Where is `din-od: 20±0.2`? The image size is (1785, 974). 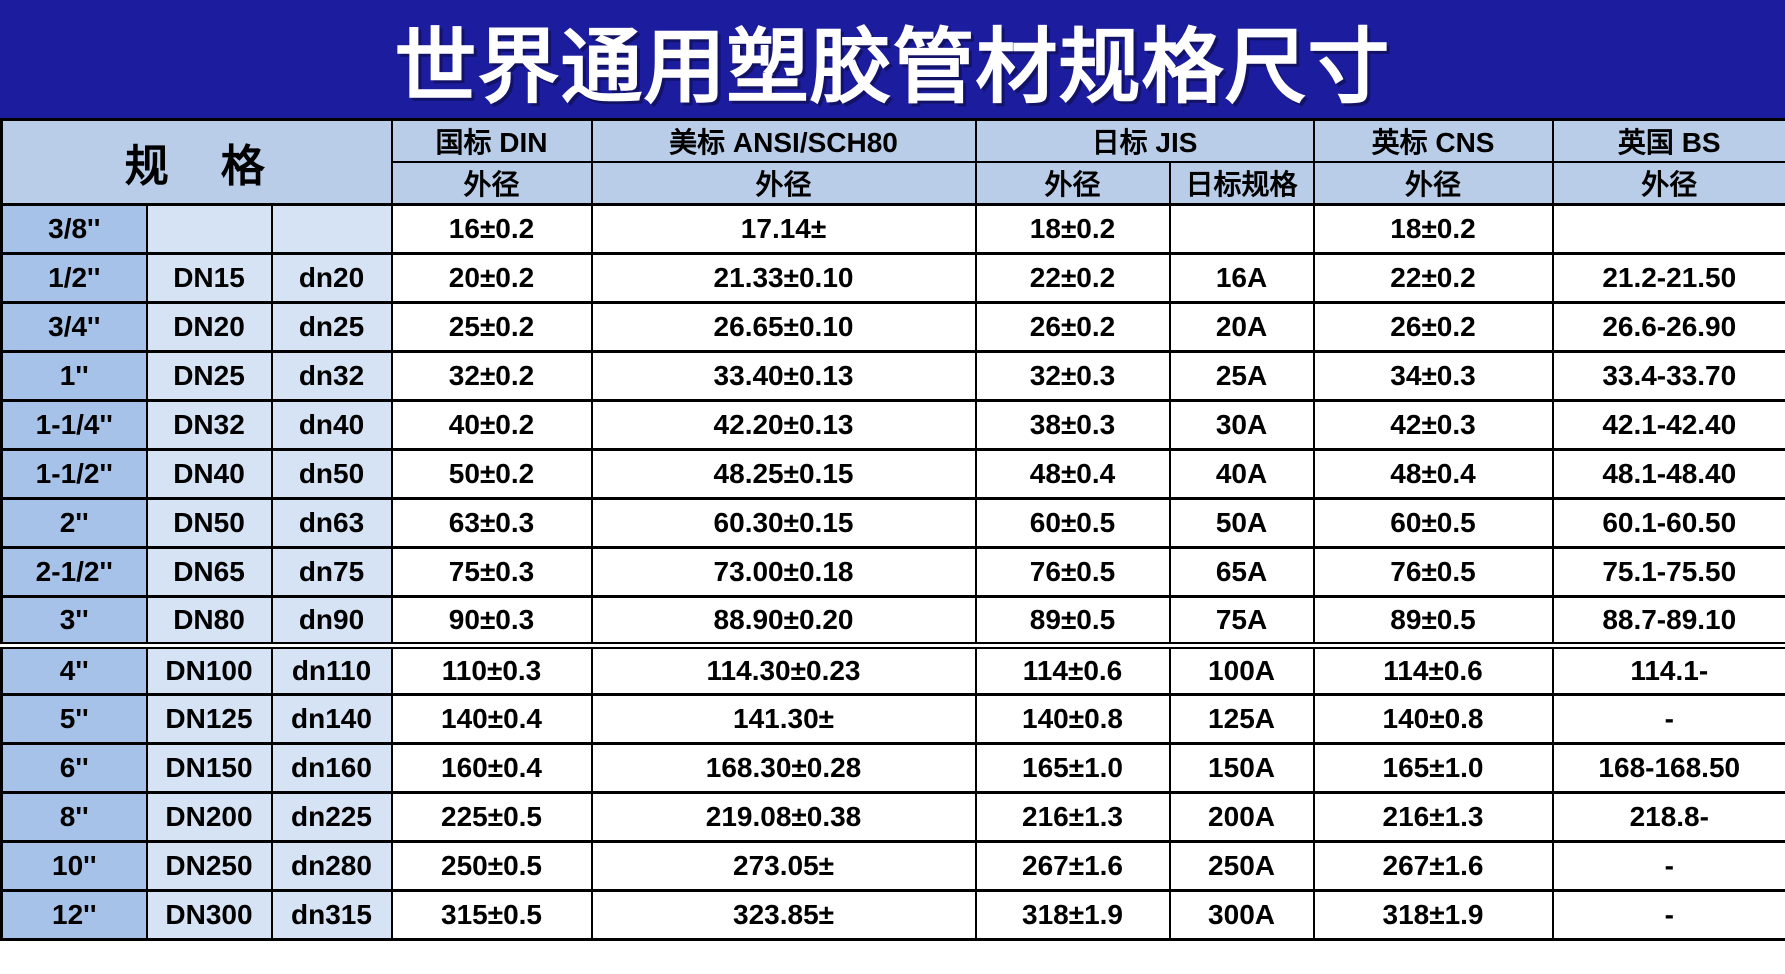 din-od: 20±0.2 is located at coordinates (491, 278).